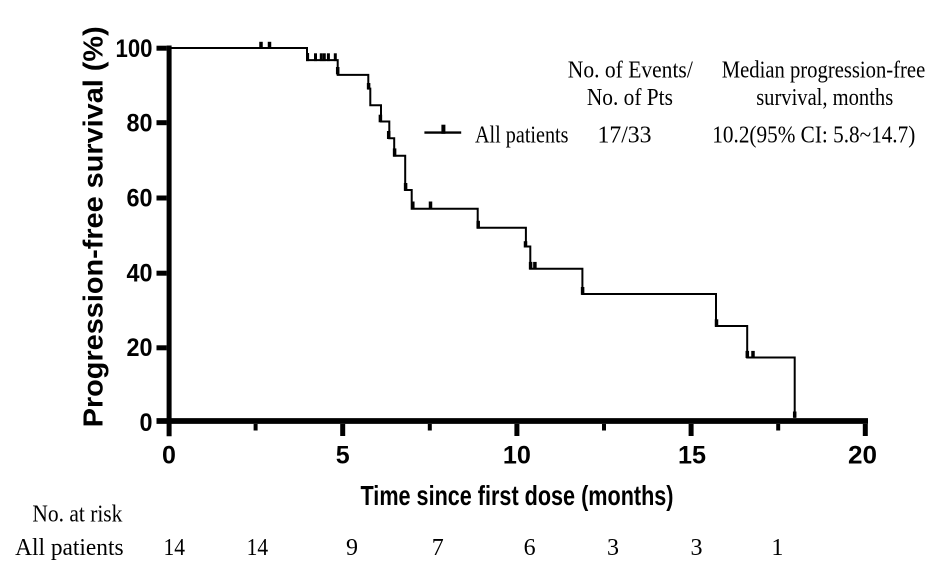  I want to click on svg-text: No. of Pts, so click(630, 98).